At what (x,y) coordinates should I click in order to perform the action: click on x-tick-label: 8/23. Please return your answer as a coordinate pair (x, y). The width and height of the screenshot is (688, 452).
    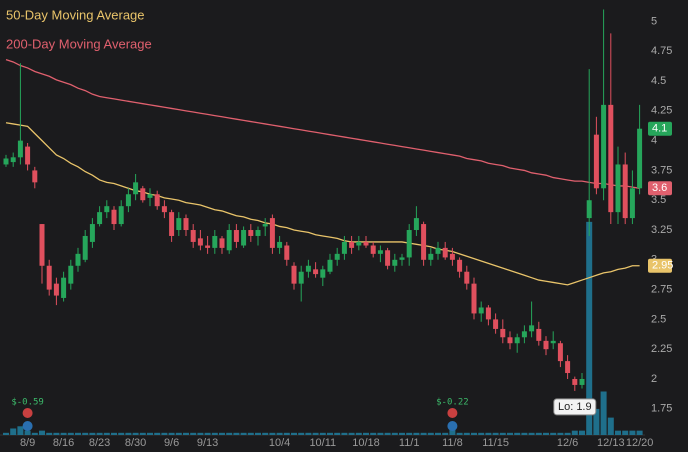
    Looking at the image, I should click on (99, 443).